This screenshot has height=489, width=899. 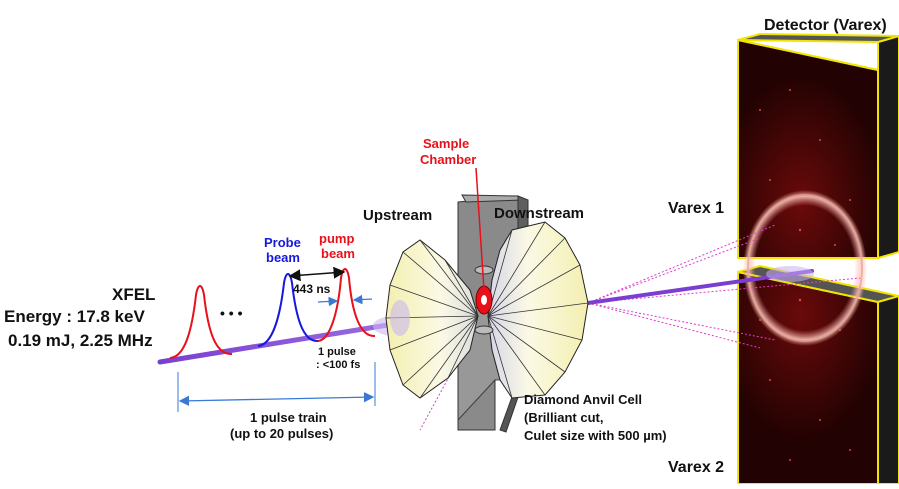 I want to click on train-arrow, so click(x=276, y=399).